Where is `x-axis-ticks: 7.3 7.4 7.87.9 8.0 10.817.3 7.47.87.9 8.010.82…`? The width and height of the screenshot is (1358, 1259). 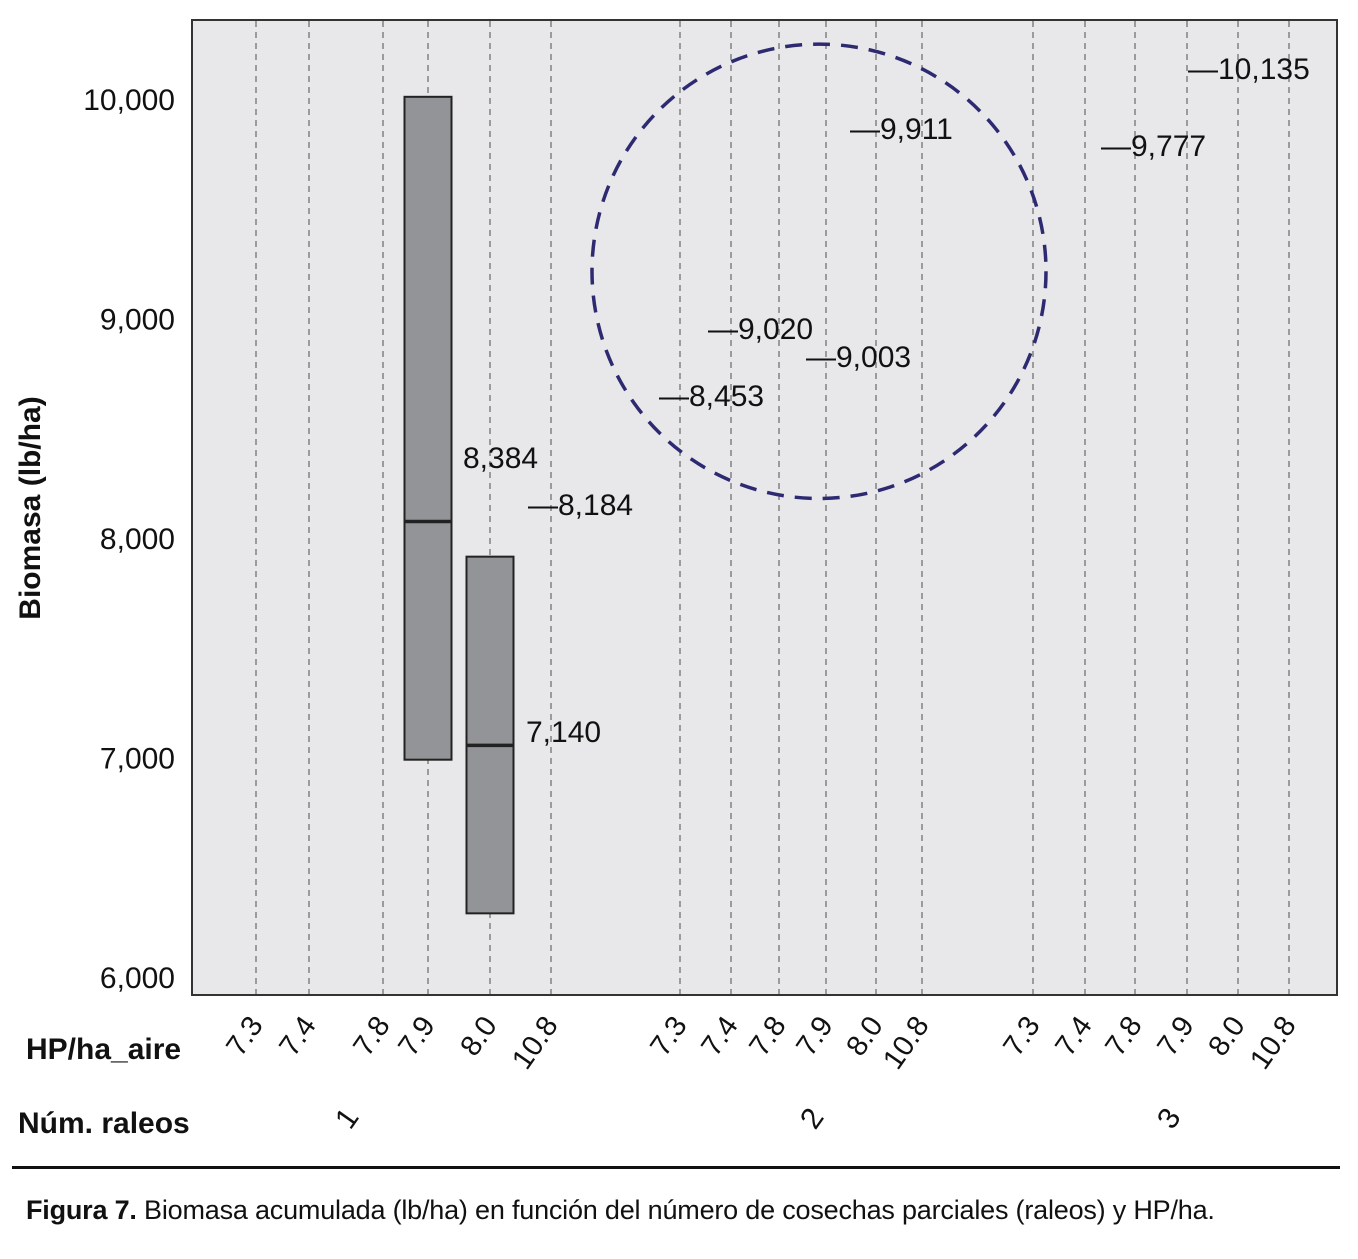
x-axis-ticks: 7.3 7.4 7.87.9 8.0 10.817.3 7.47.87.9 8.010.82… is located at coordinates (761, 1073).